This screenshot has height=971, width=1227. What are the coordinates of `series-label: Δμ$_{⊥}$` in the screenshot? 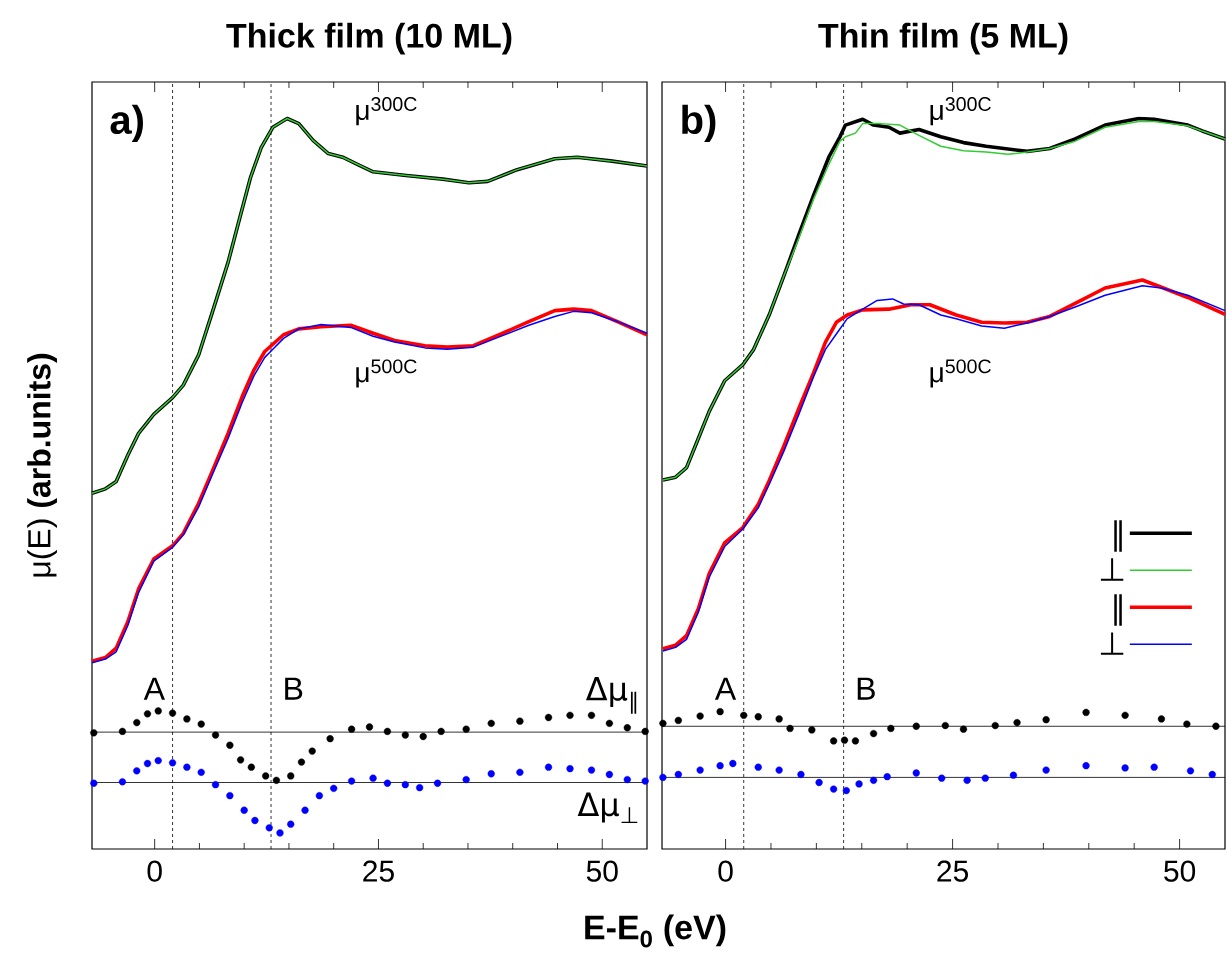 It's located at (607, 808).